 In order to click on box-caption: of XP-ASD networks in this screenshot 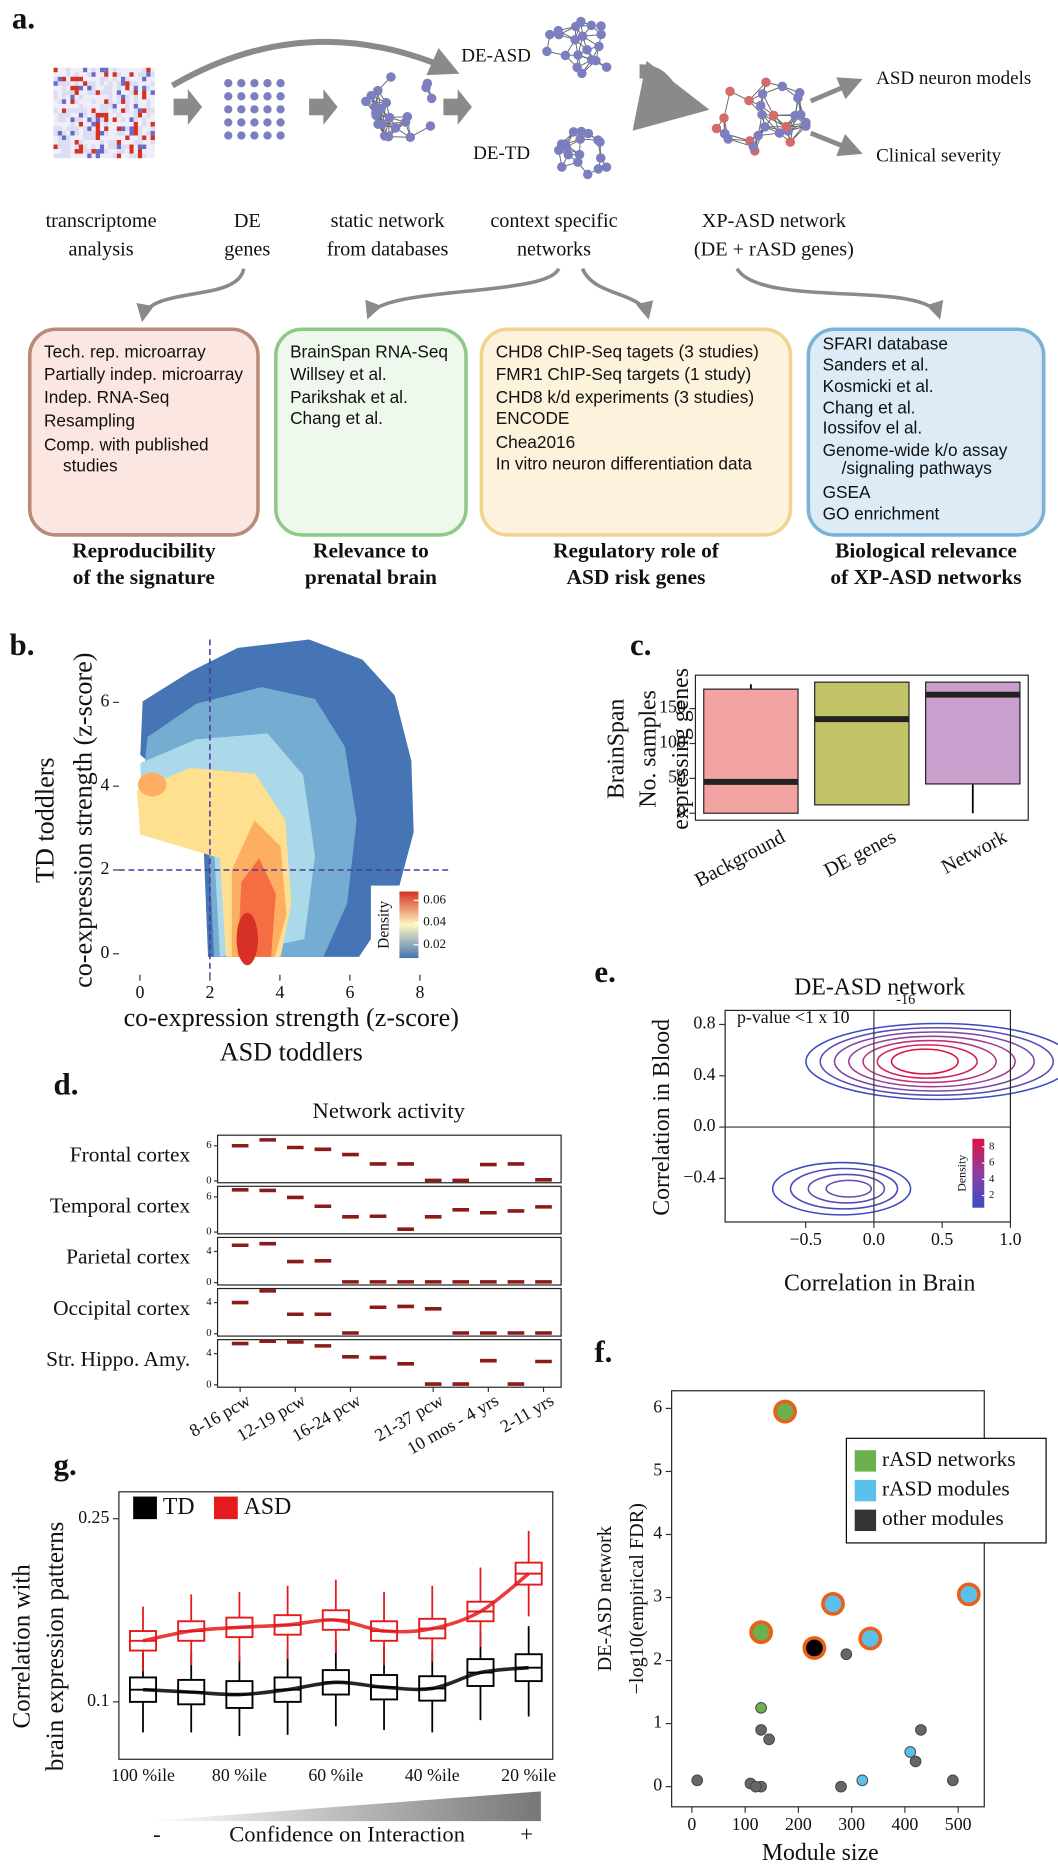, I will do `click(925, 577)`.